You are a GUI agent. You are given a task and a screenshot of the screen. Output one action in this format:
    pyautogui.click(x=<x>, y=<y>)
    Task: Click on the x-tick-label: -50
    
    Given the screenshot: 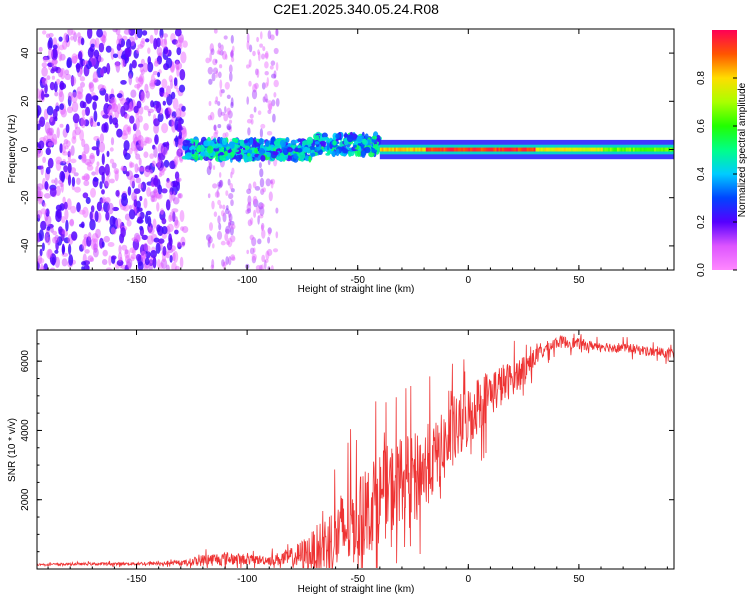 What is the action you would take?
    pyautogui.click(x=357, y=280)
    